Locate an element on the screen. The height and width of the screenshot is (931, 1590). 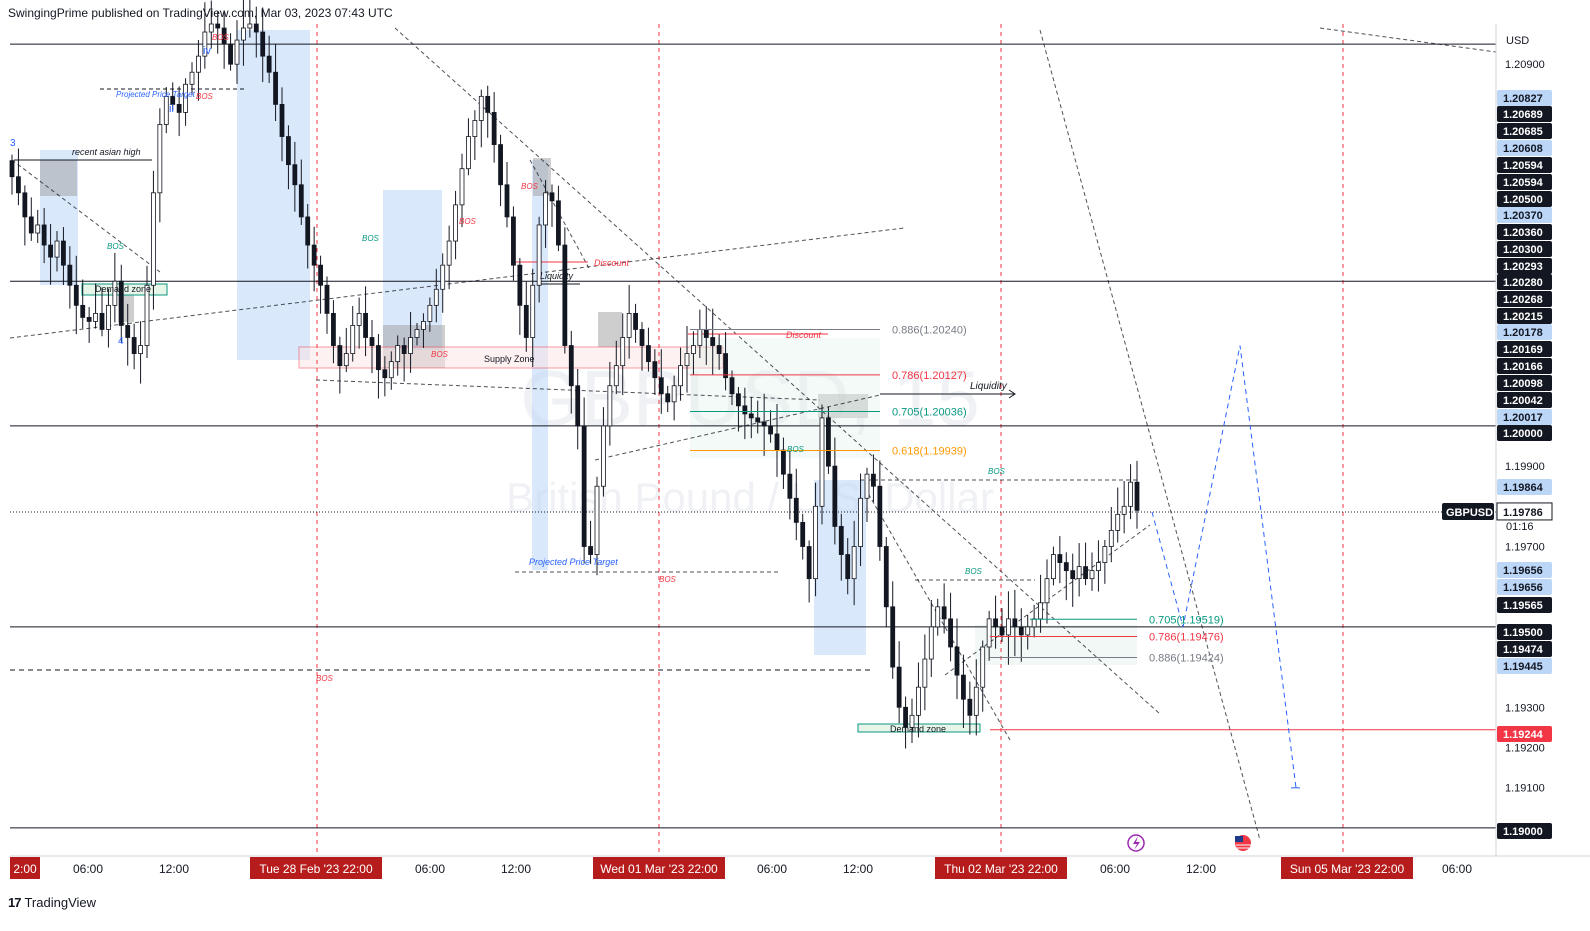
price-badge-label: 1.20370 is located at coordinates (1523, 216).